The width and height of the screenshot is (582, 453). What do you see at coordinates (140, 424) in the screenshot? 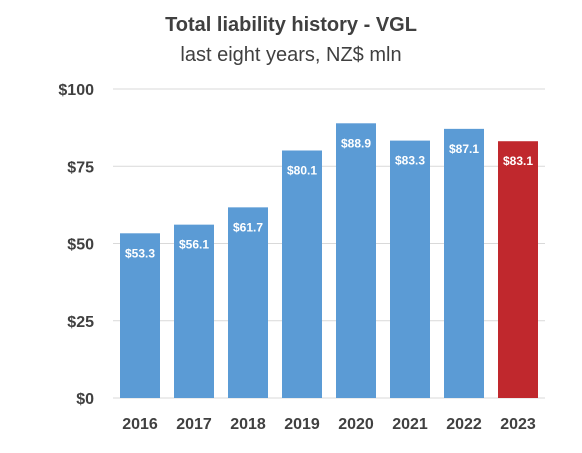
I see `x-tick-label: 2016` at bounding box center [140, 424].